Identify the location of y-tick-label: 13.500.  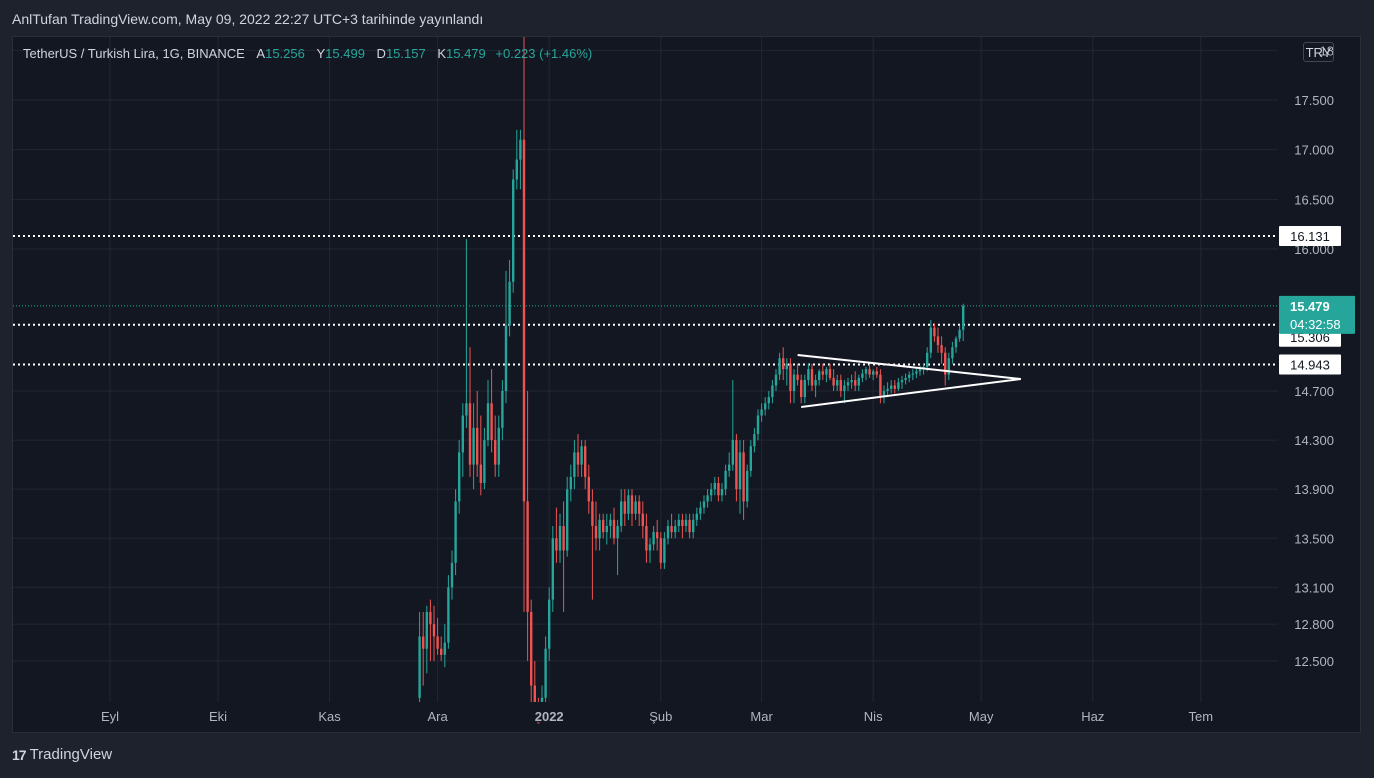
(1314, 538).